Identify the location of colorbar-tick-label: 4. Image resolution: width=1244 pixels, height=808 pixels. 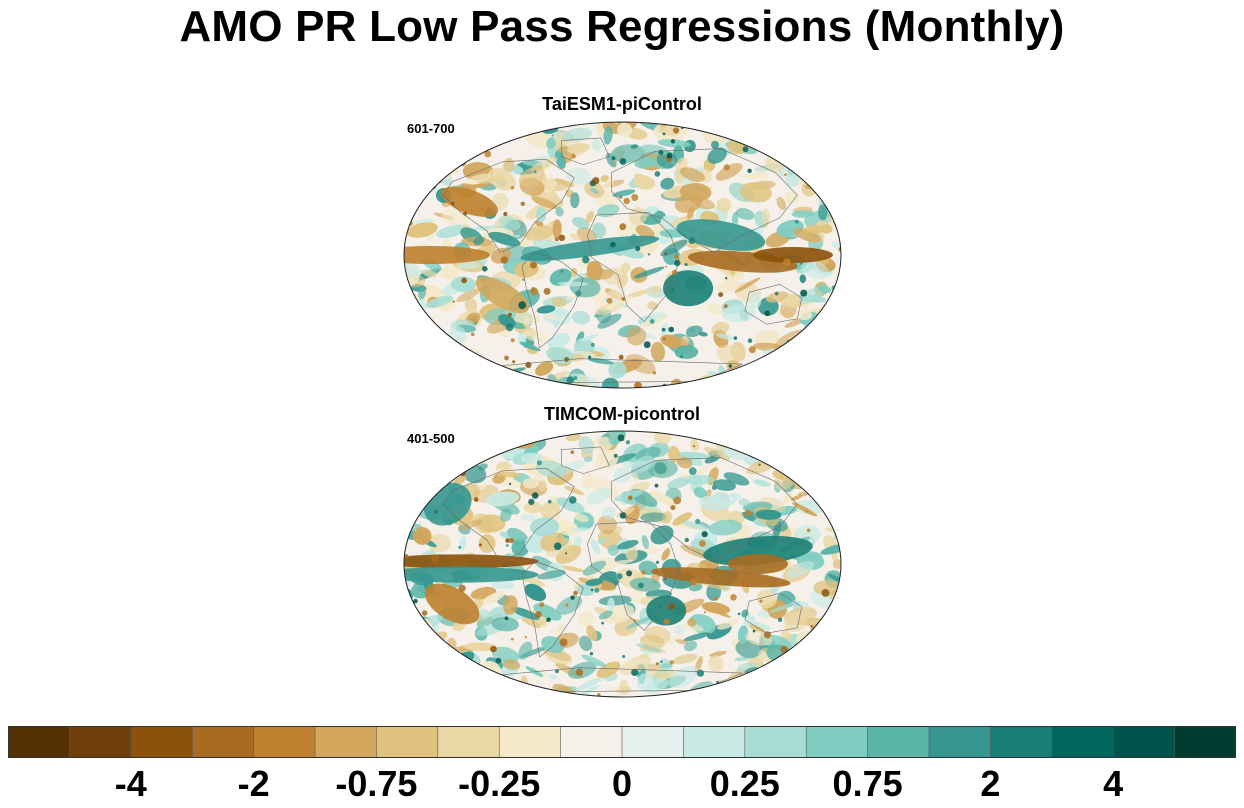
(1113, 783).